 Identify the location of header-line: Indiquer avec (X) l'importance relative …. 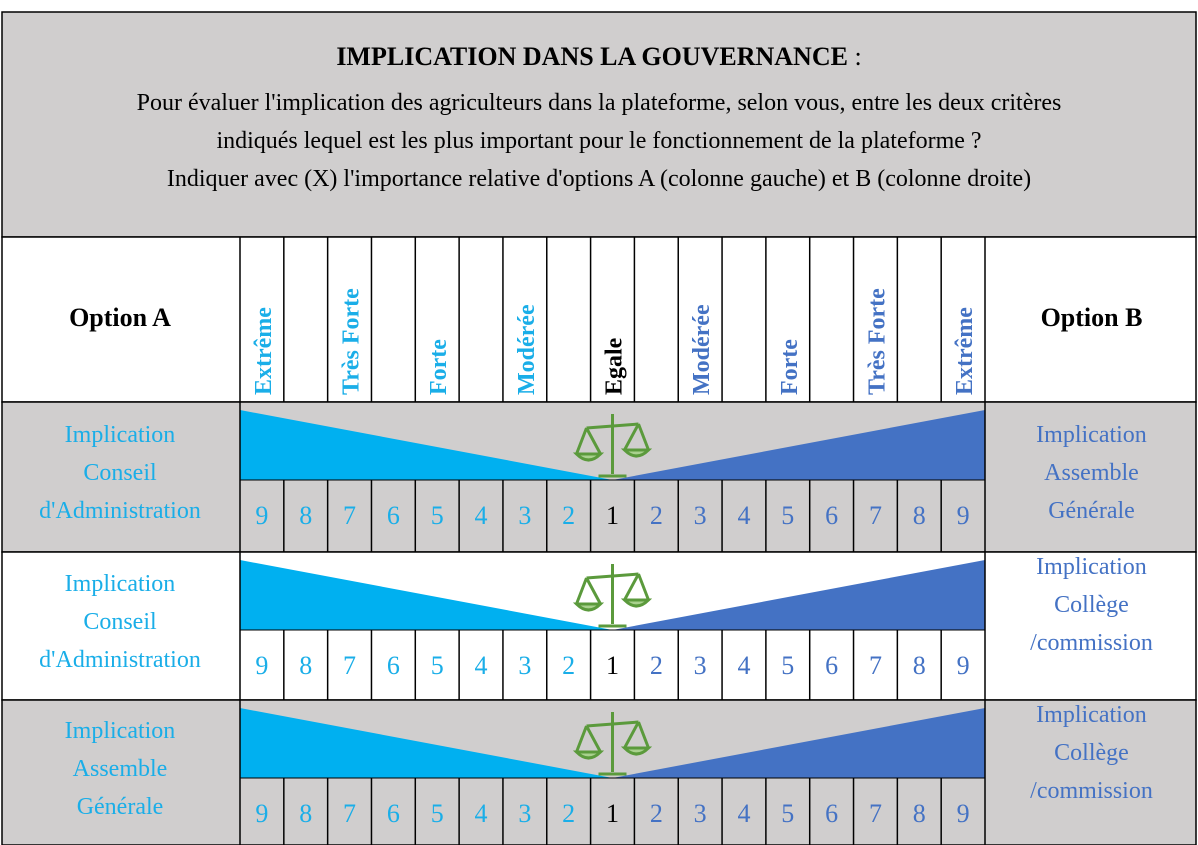
(599, 179).